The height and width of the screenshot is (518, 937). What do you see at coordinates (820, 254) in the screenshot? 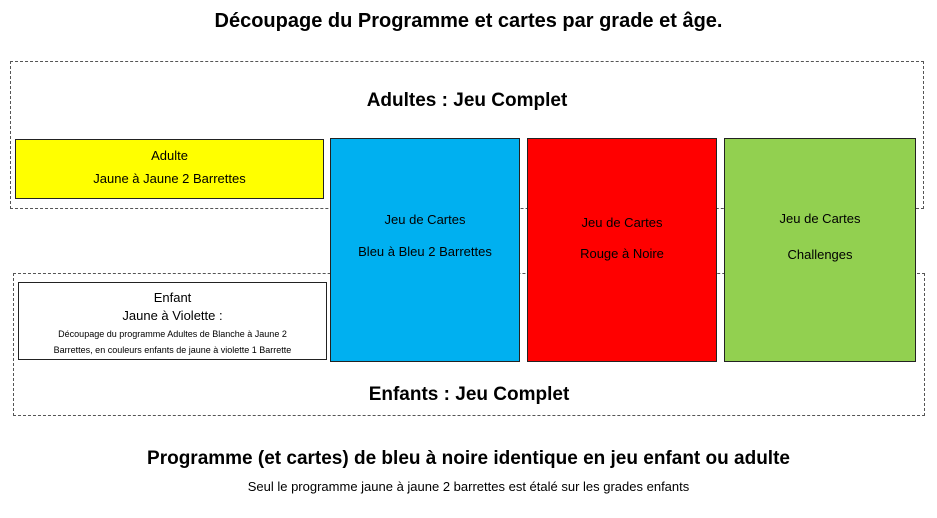
I see `card-green-line2: Challenges` at bounding box center [820, 254].